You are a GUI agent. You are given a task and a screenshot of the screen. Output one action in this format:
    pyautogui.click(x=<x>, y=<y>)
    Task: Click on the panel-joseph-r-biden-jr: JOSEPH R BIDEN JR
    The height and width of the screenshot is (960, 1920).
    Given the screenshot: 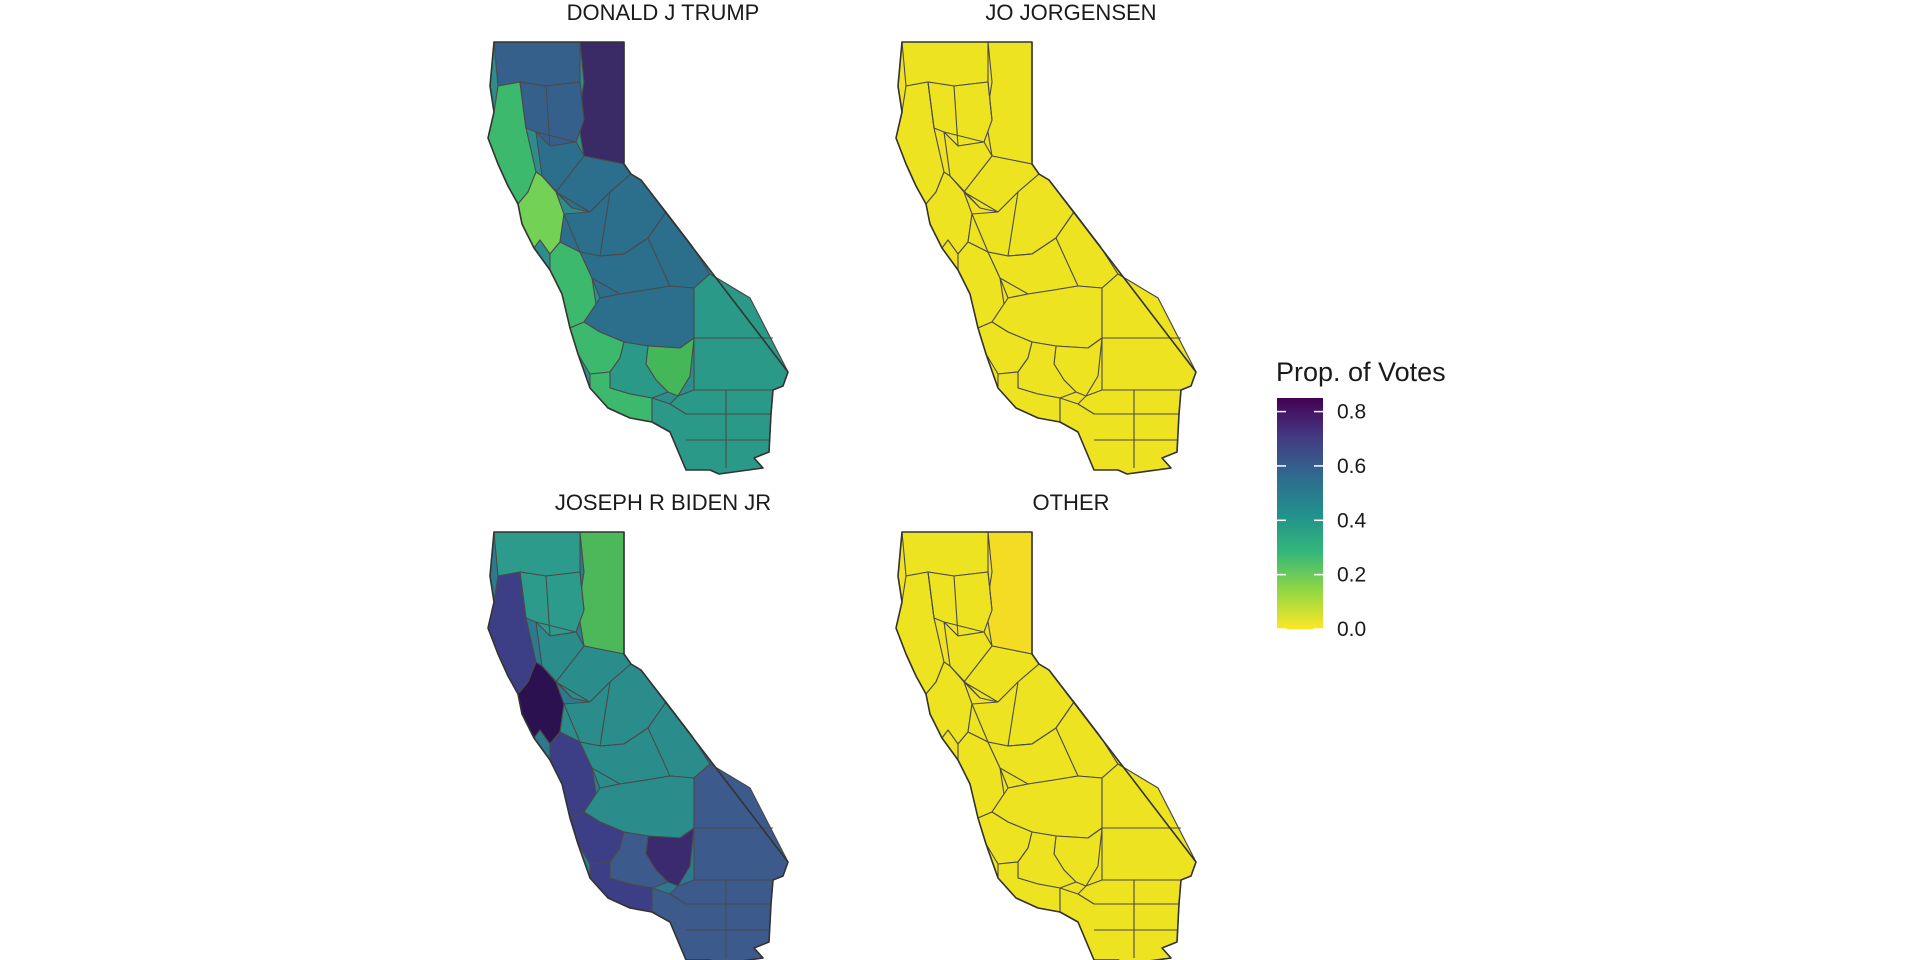 What is the action you would take?
    pyautogui.click(x=638, y=725)
    